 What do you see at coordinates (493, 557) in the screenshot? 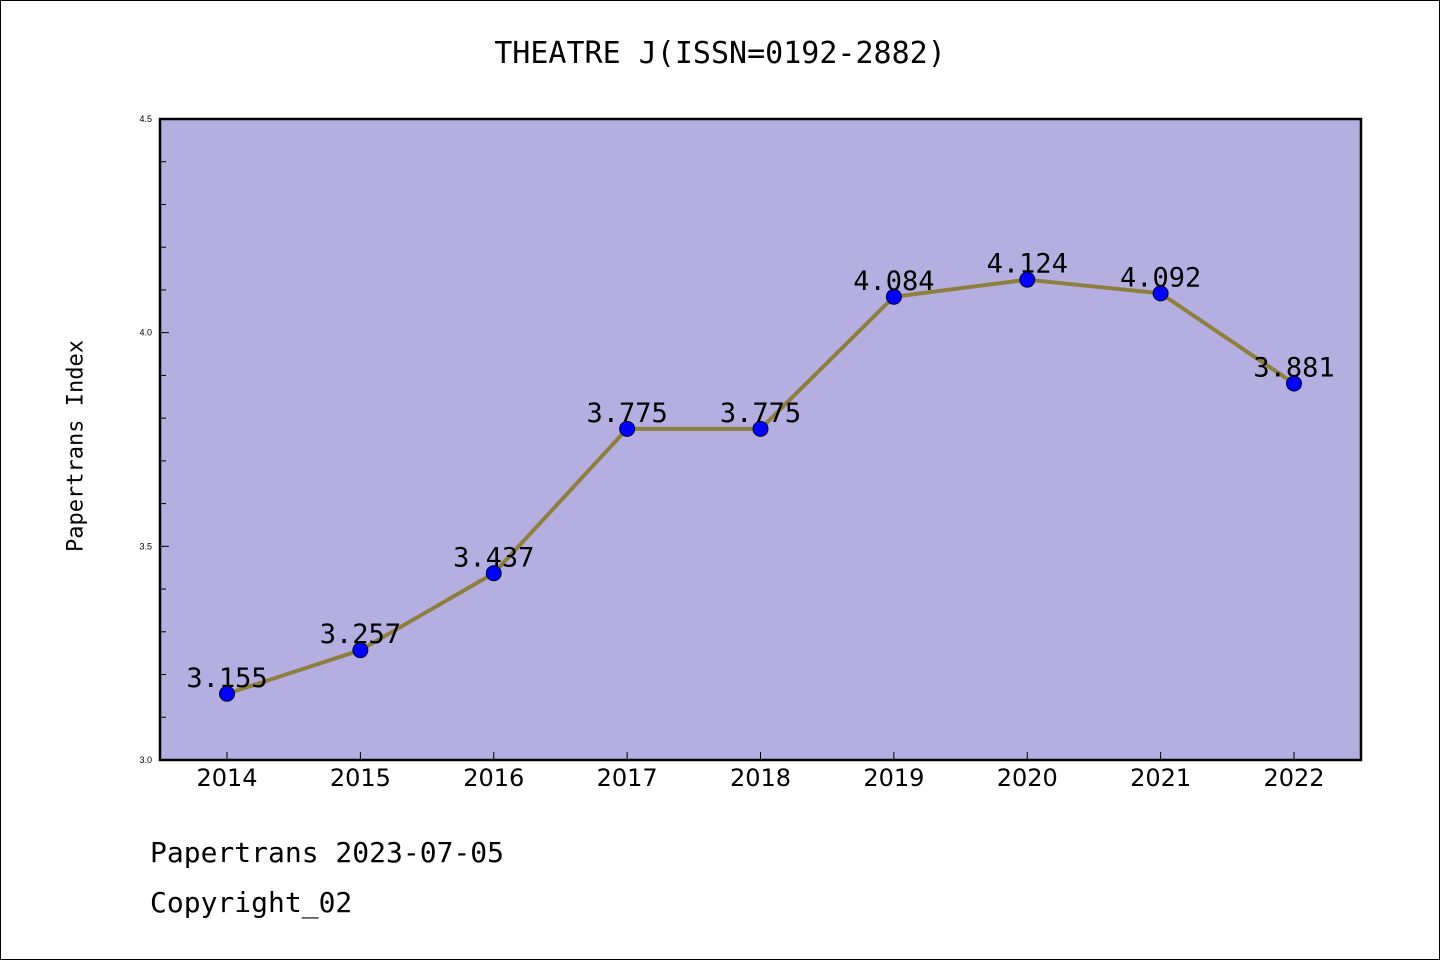
I see `data-label: 3.437` at bounding box center [493, 557].